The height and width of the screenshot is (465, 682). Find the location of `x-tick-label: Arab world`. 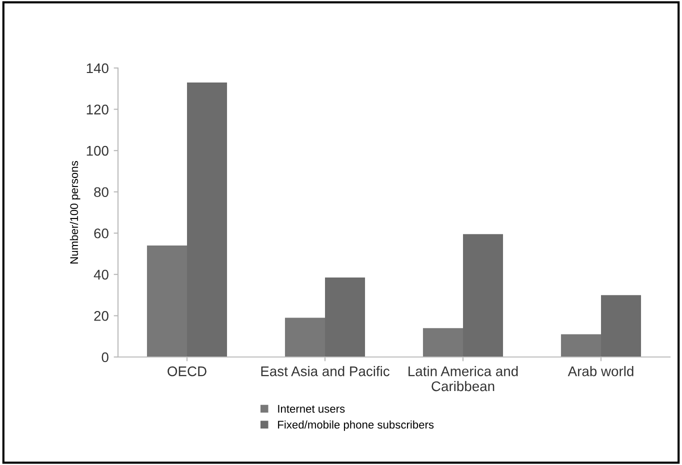

x-tick-label: Arab world is located at coordinates (601, 371).